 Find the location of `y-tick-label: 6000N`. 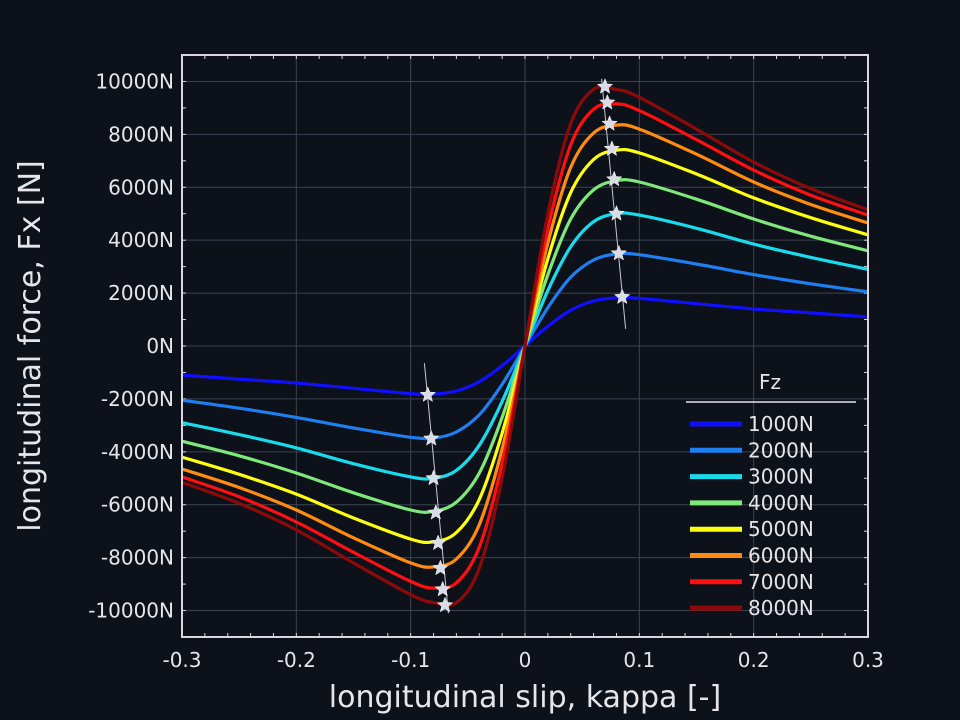

y-tick-label: 6000N is located at coordinates (141, 187).